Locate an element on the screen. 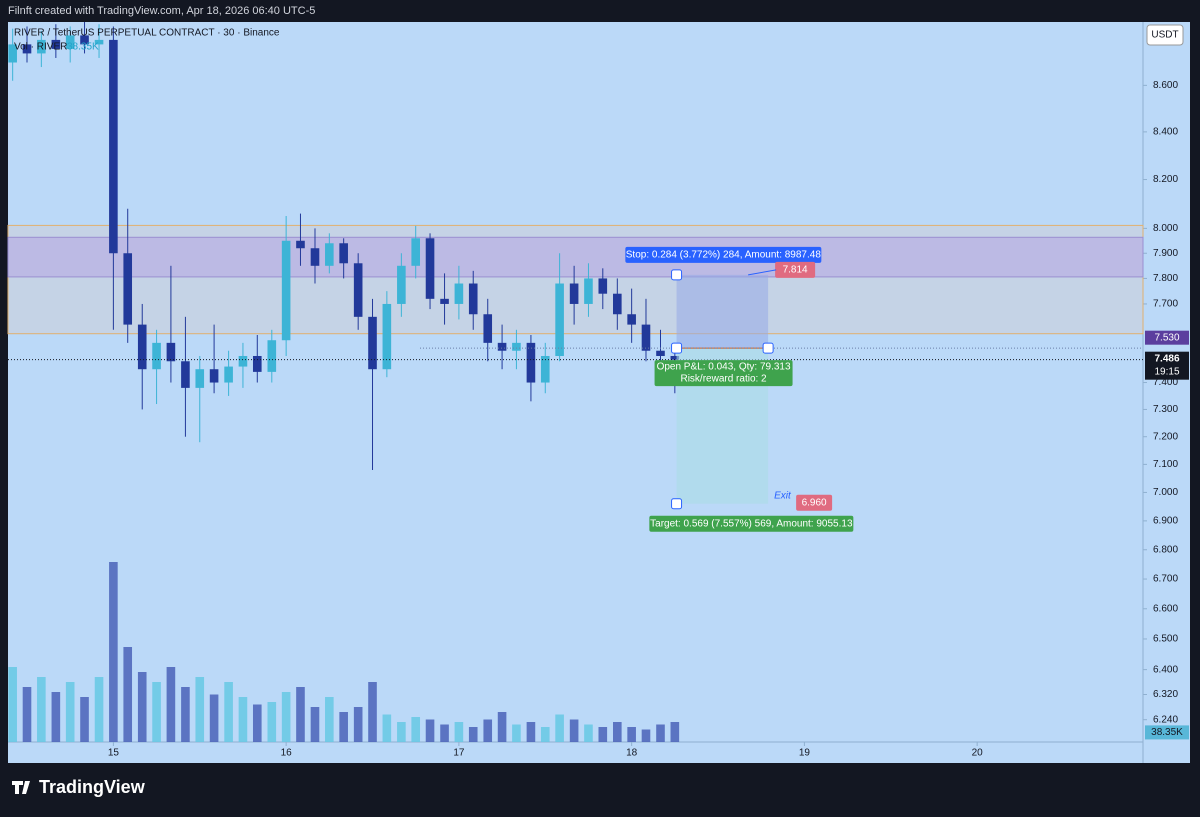 The height and width of the screenshot is (817, 1200). currency-label: USDT is located at coordinates (1164, 35).